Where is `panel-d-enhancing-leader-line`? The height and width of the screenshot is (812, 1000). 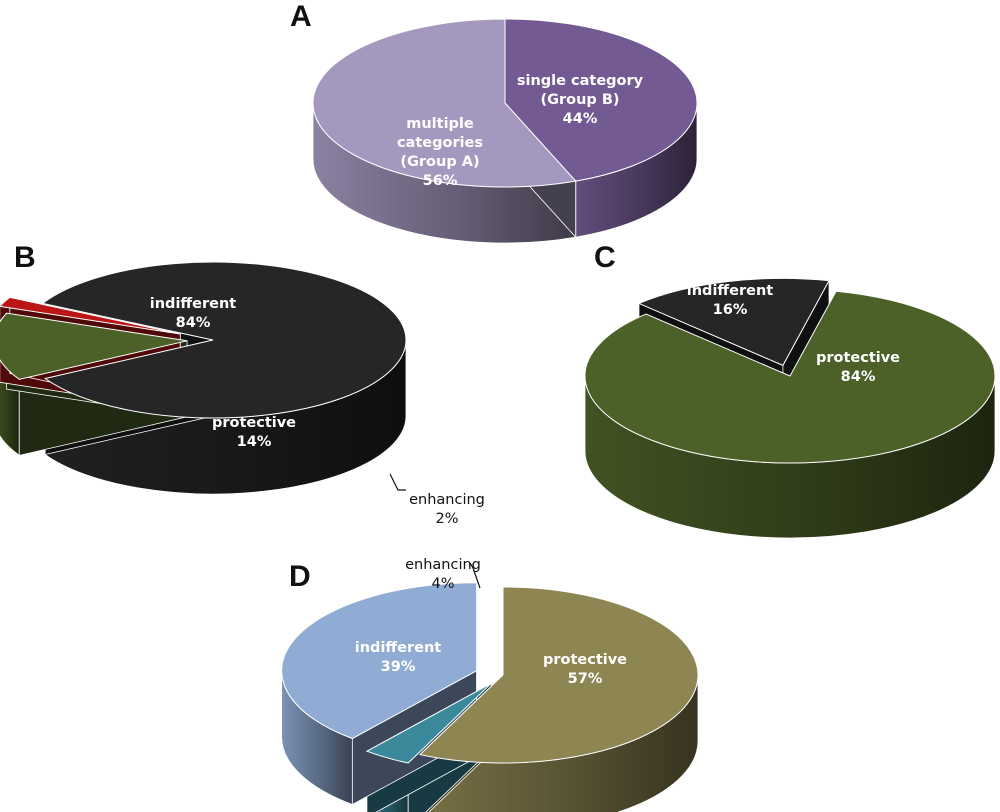 panel-d-enhancing-leader-line is located at coordinates (475, 575).